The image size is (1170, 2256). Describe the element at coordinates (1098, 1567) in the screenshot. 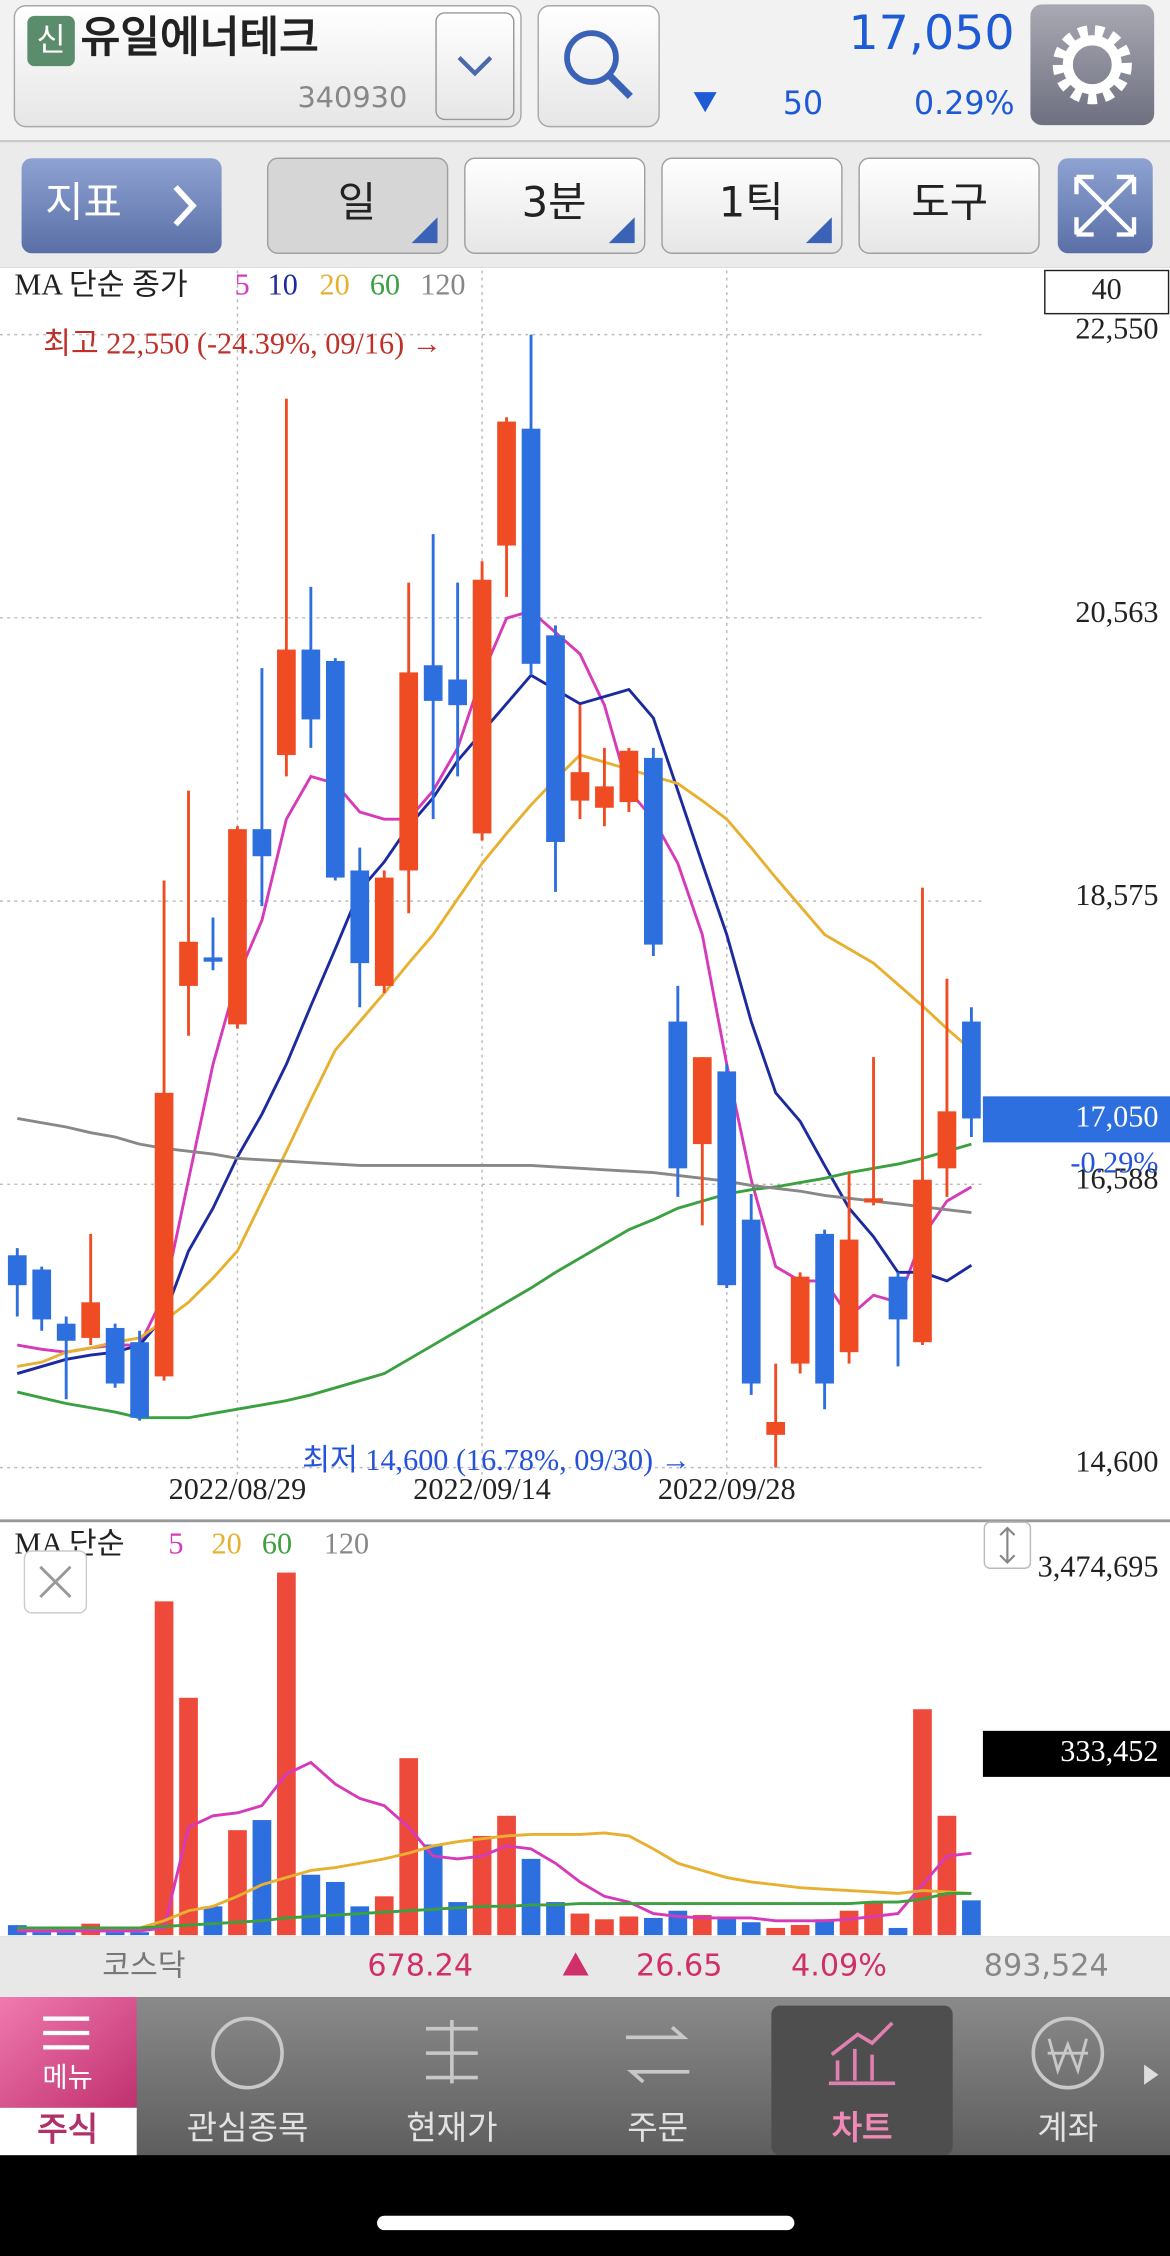

I see `y-tick-label: 3,474,695` at that location.